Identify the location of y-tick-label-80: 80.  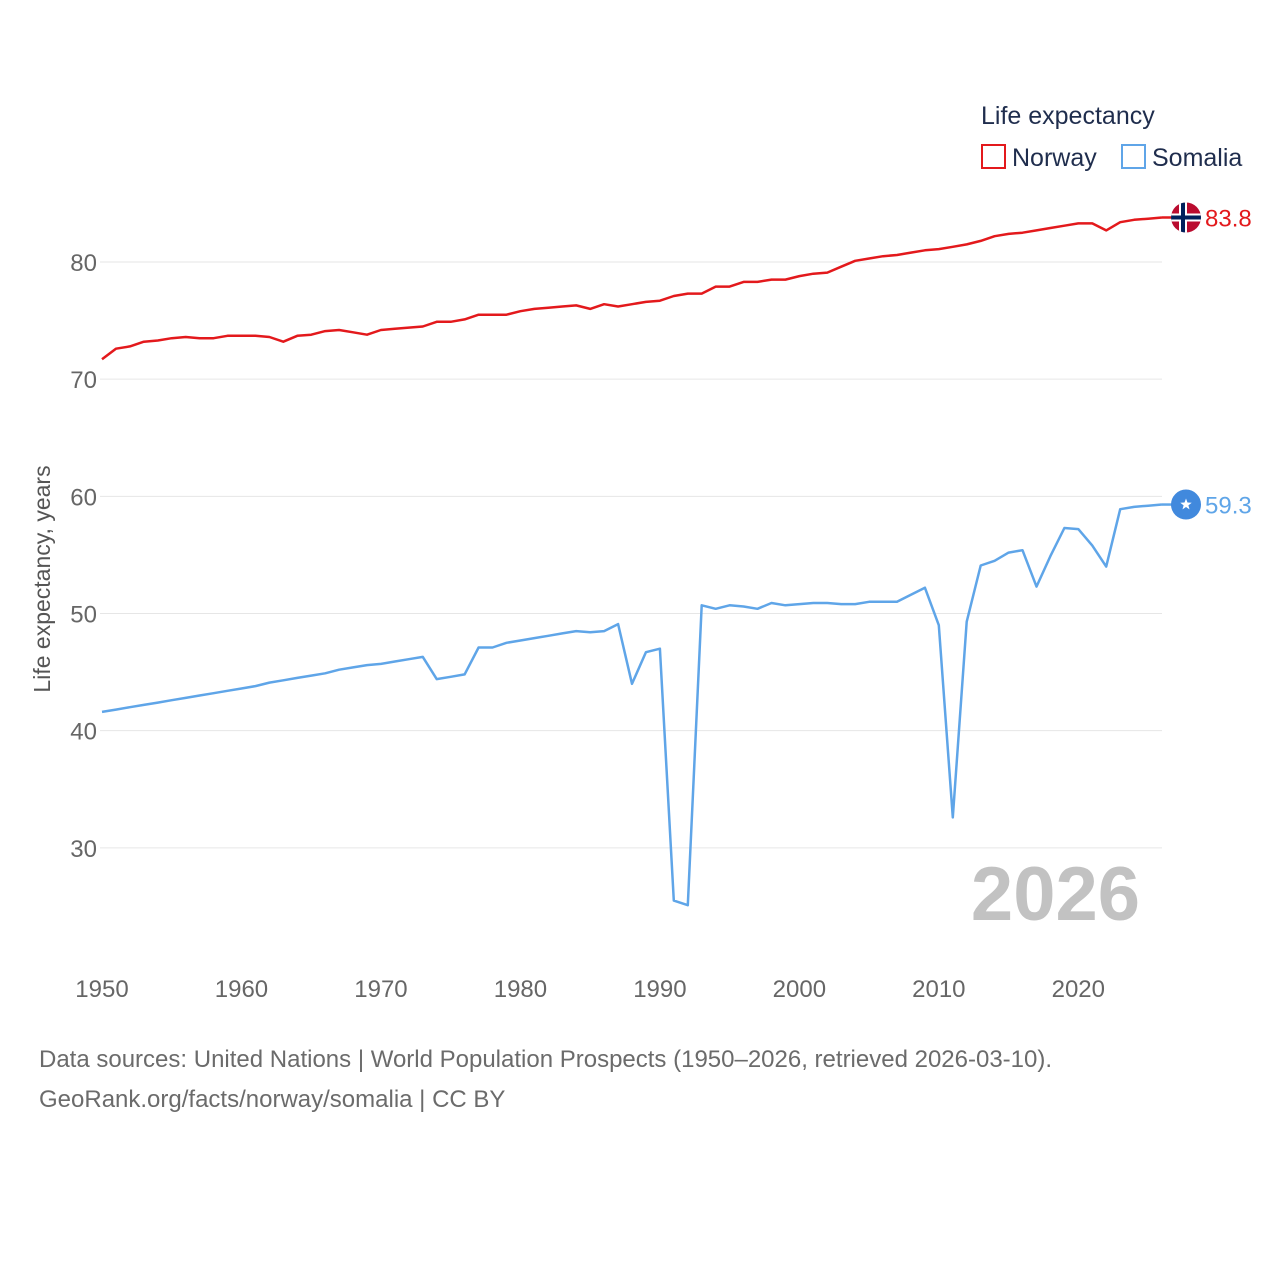
(83, 263).